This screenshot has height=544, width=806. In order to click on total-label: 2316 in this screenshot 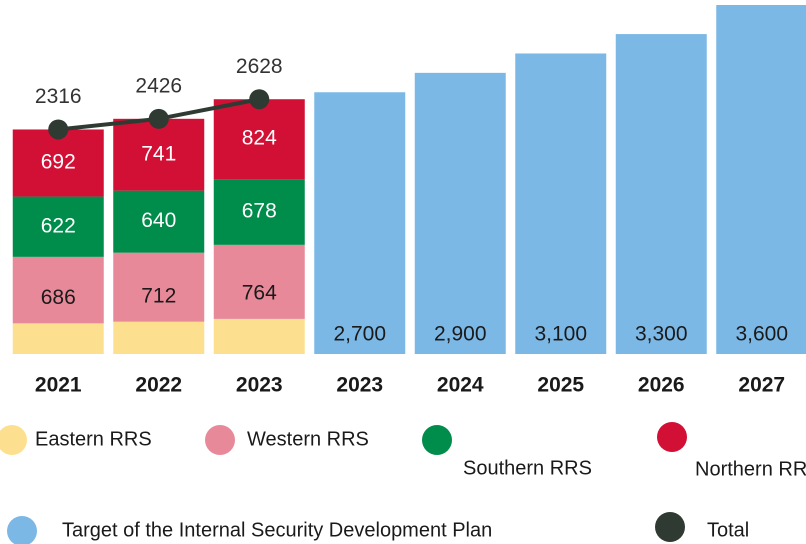, I will do `click(58, 96)`.